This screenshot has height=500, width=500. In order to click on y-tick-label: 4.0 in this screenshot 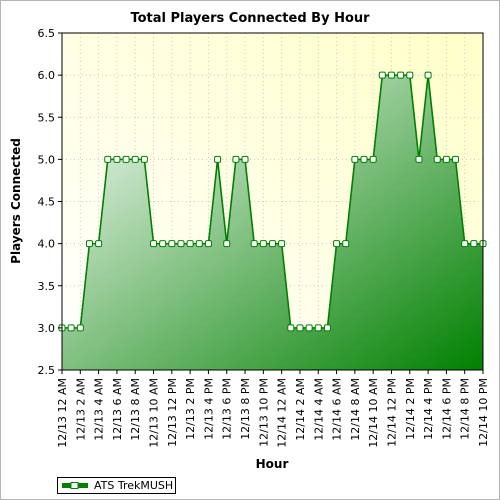, I will do `click(47, 244)`.